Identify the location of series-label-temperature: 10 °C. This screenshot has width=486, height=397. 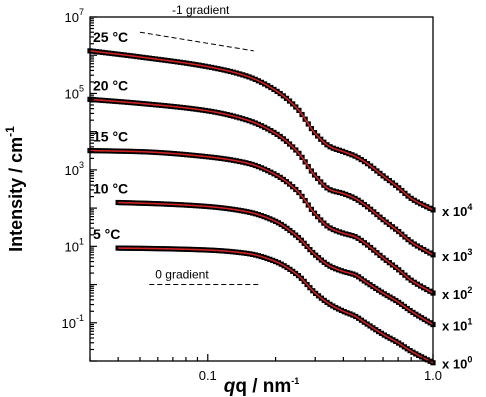
(110, 189).